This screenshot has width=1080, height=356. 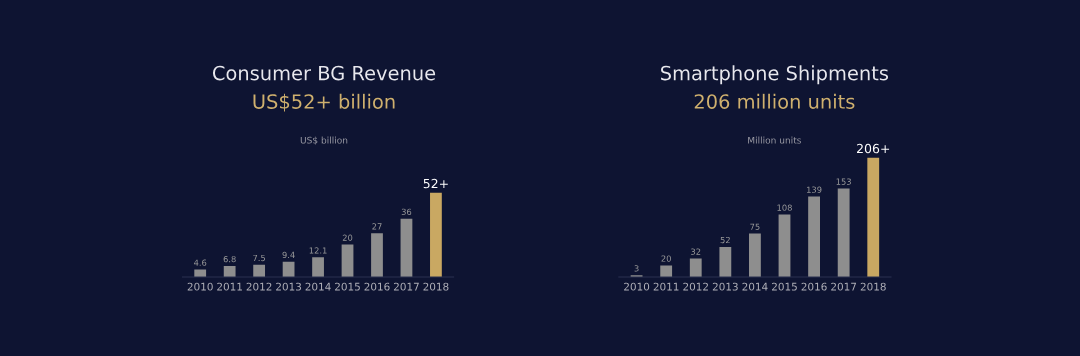 What do you see at coordinates (324, 73) in the screenshot?
I see `chart-title: Consumer BG Revenue` at bounding box center [324, 73].